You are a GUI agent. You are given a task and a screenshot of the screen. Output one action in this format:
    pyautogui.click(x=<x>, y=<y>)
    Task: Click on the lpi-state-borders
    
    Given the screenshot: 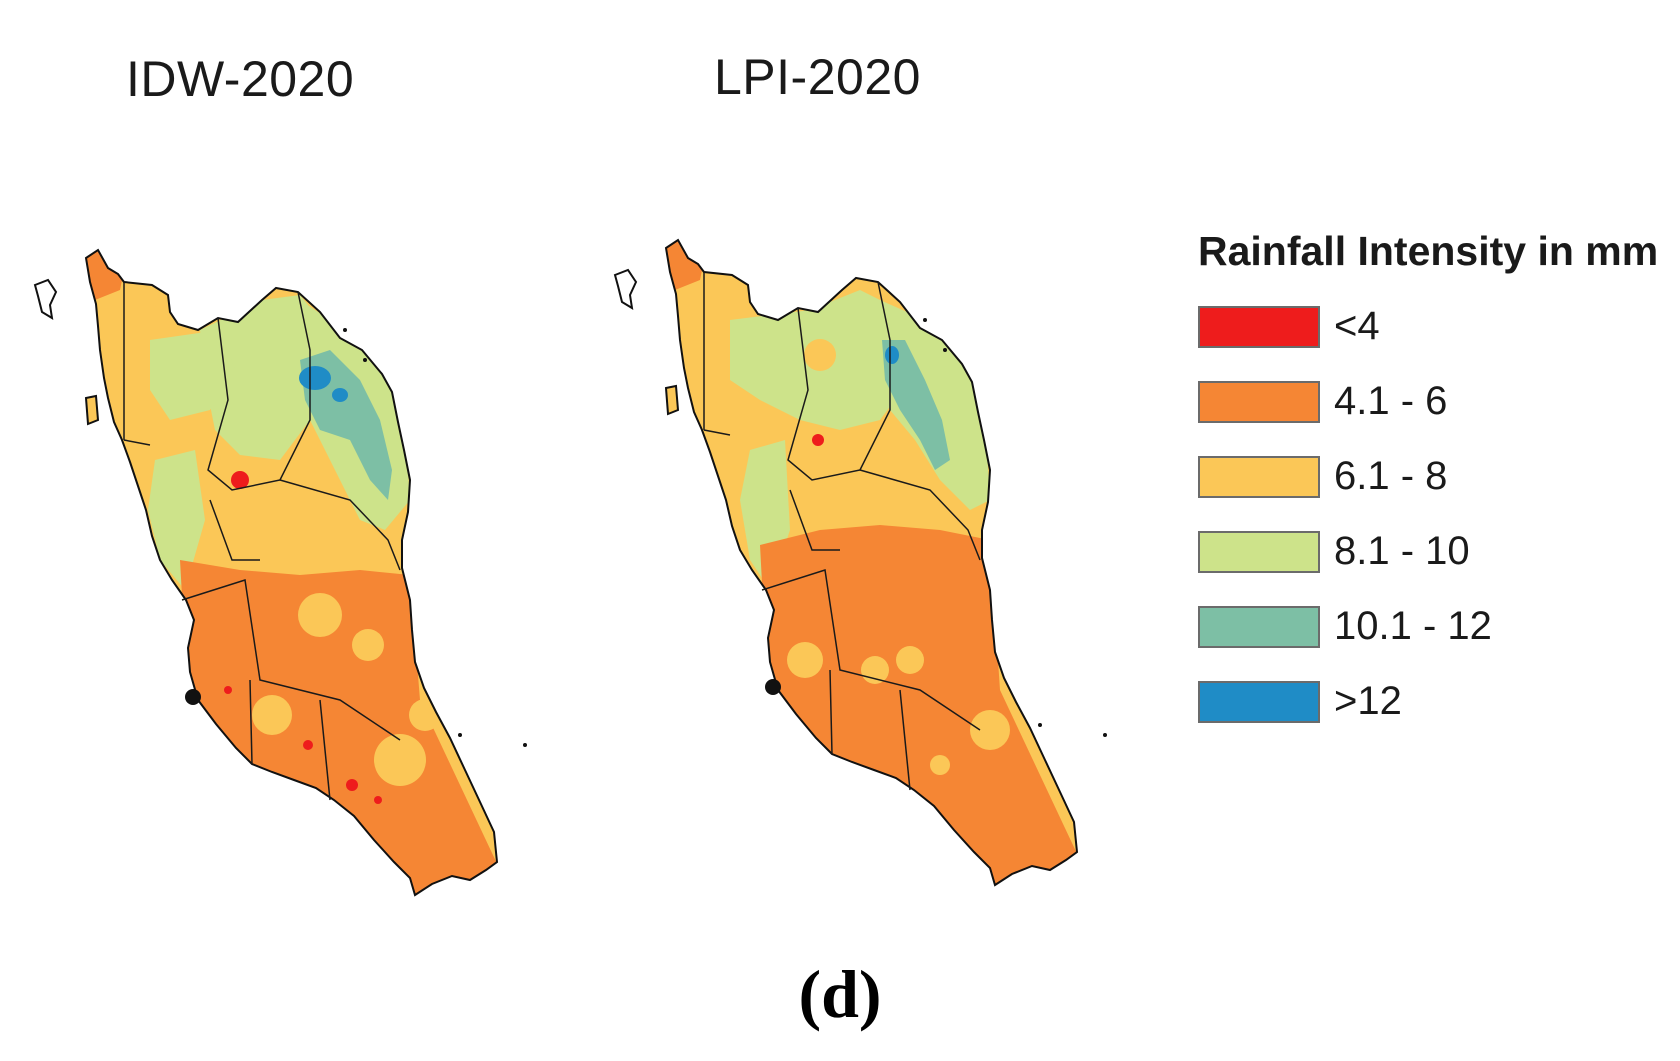 What is the action you would take?
    pyautogui.click(x=842, y=531)
    